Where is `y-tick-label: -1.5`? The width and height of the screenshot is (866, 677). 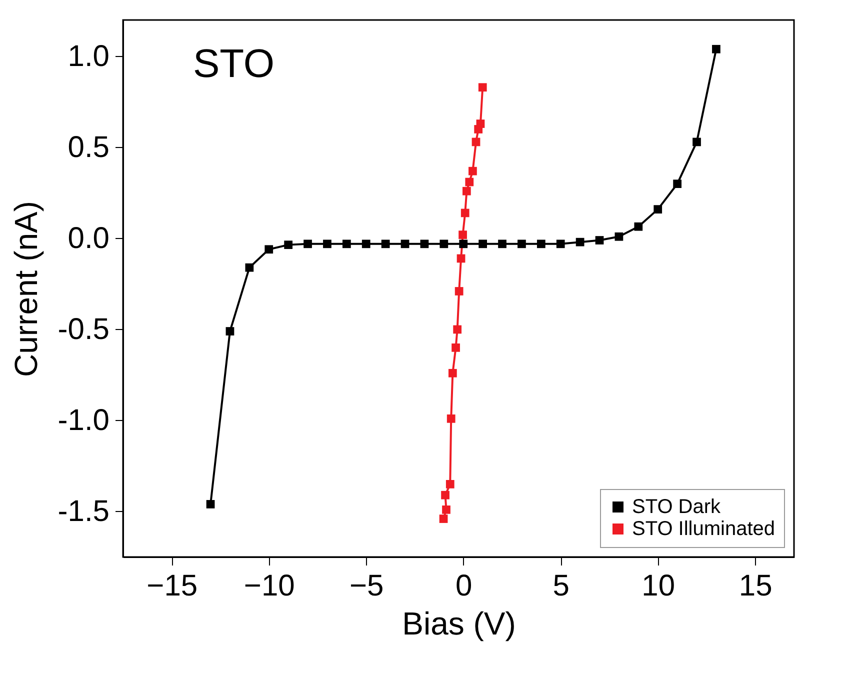
y-tick-label: -1.5 is located at coordinates (84, 511).